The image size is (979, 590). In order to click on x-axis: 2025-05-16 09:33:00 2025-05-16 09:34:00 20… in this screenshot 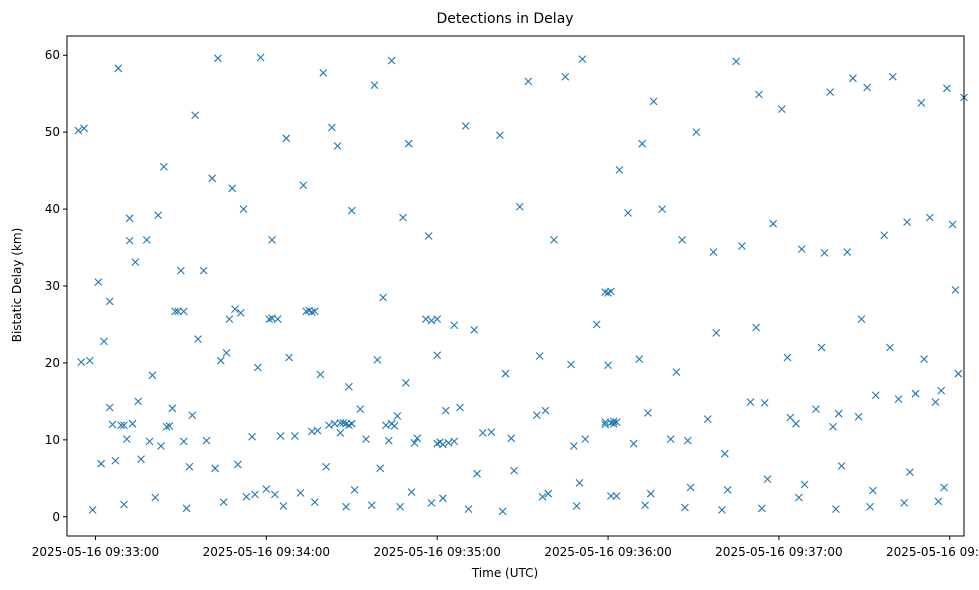, I will do `click(505, 547)`.